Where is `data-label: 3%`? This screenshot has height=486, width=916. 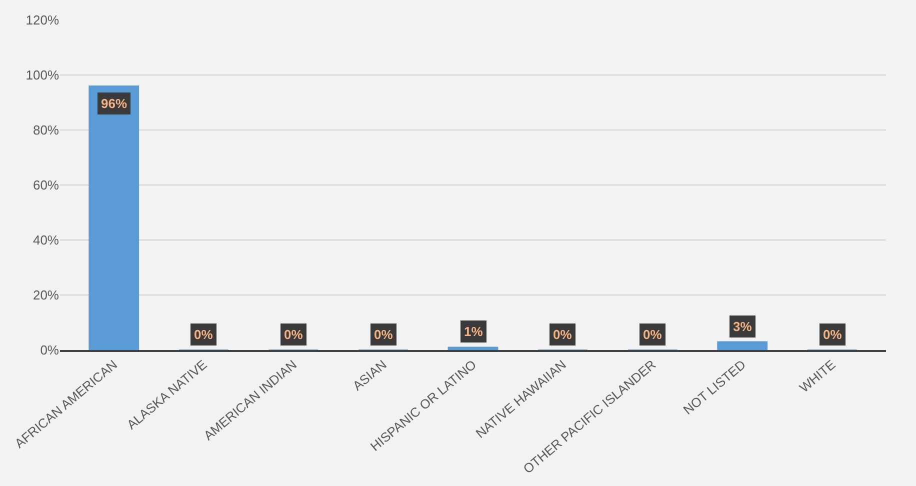 data-label: 3% is located at coordinates (742, 326).